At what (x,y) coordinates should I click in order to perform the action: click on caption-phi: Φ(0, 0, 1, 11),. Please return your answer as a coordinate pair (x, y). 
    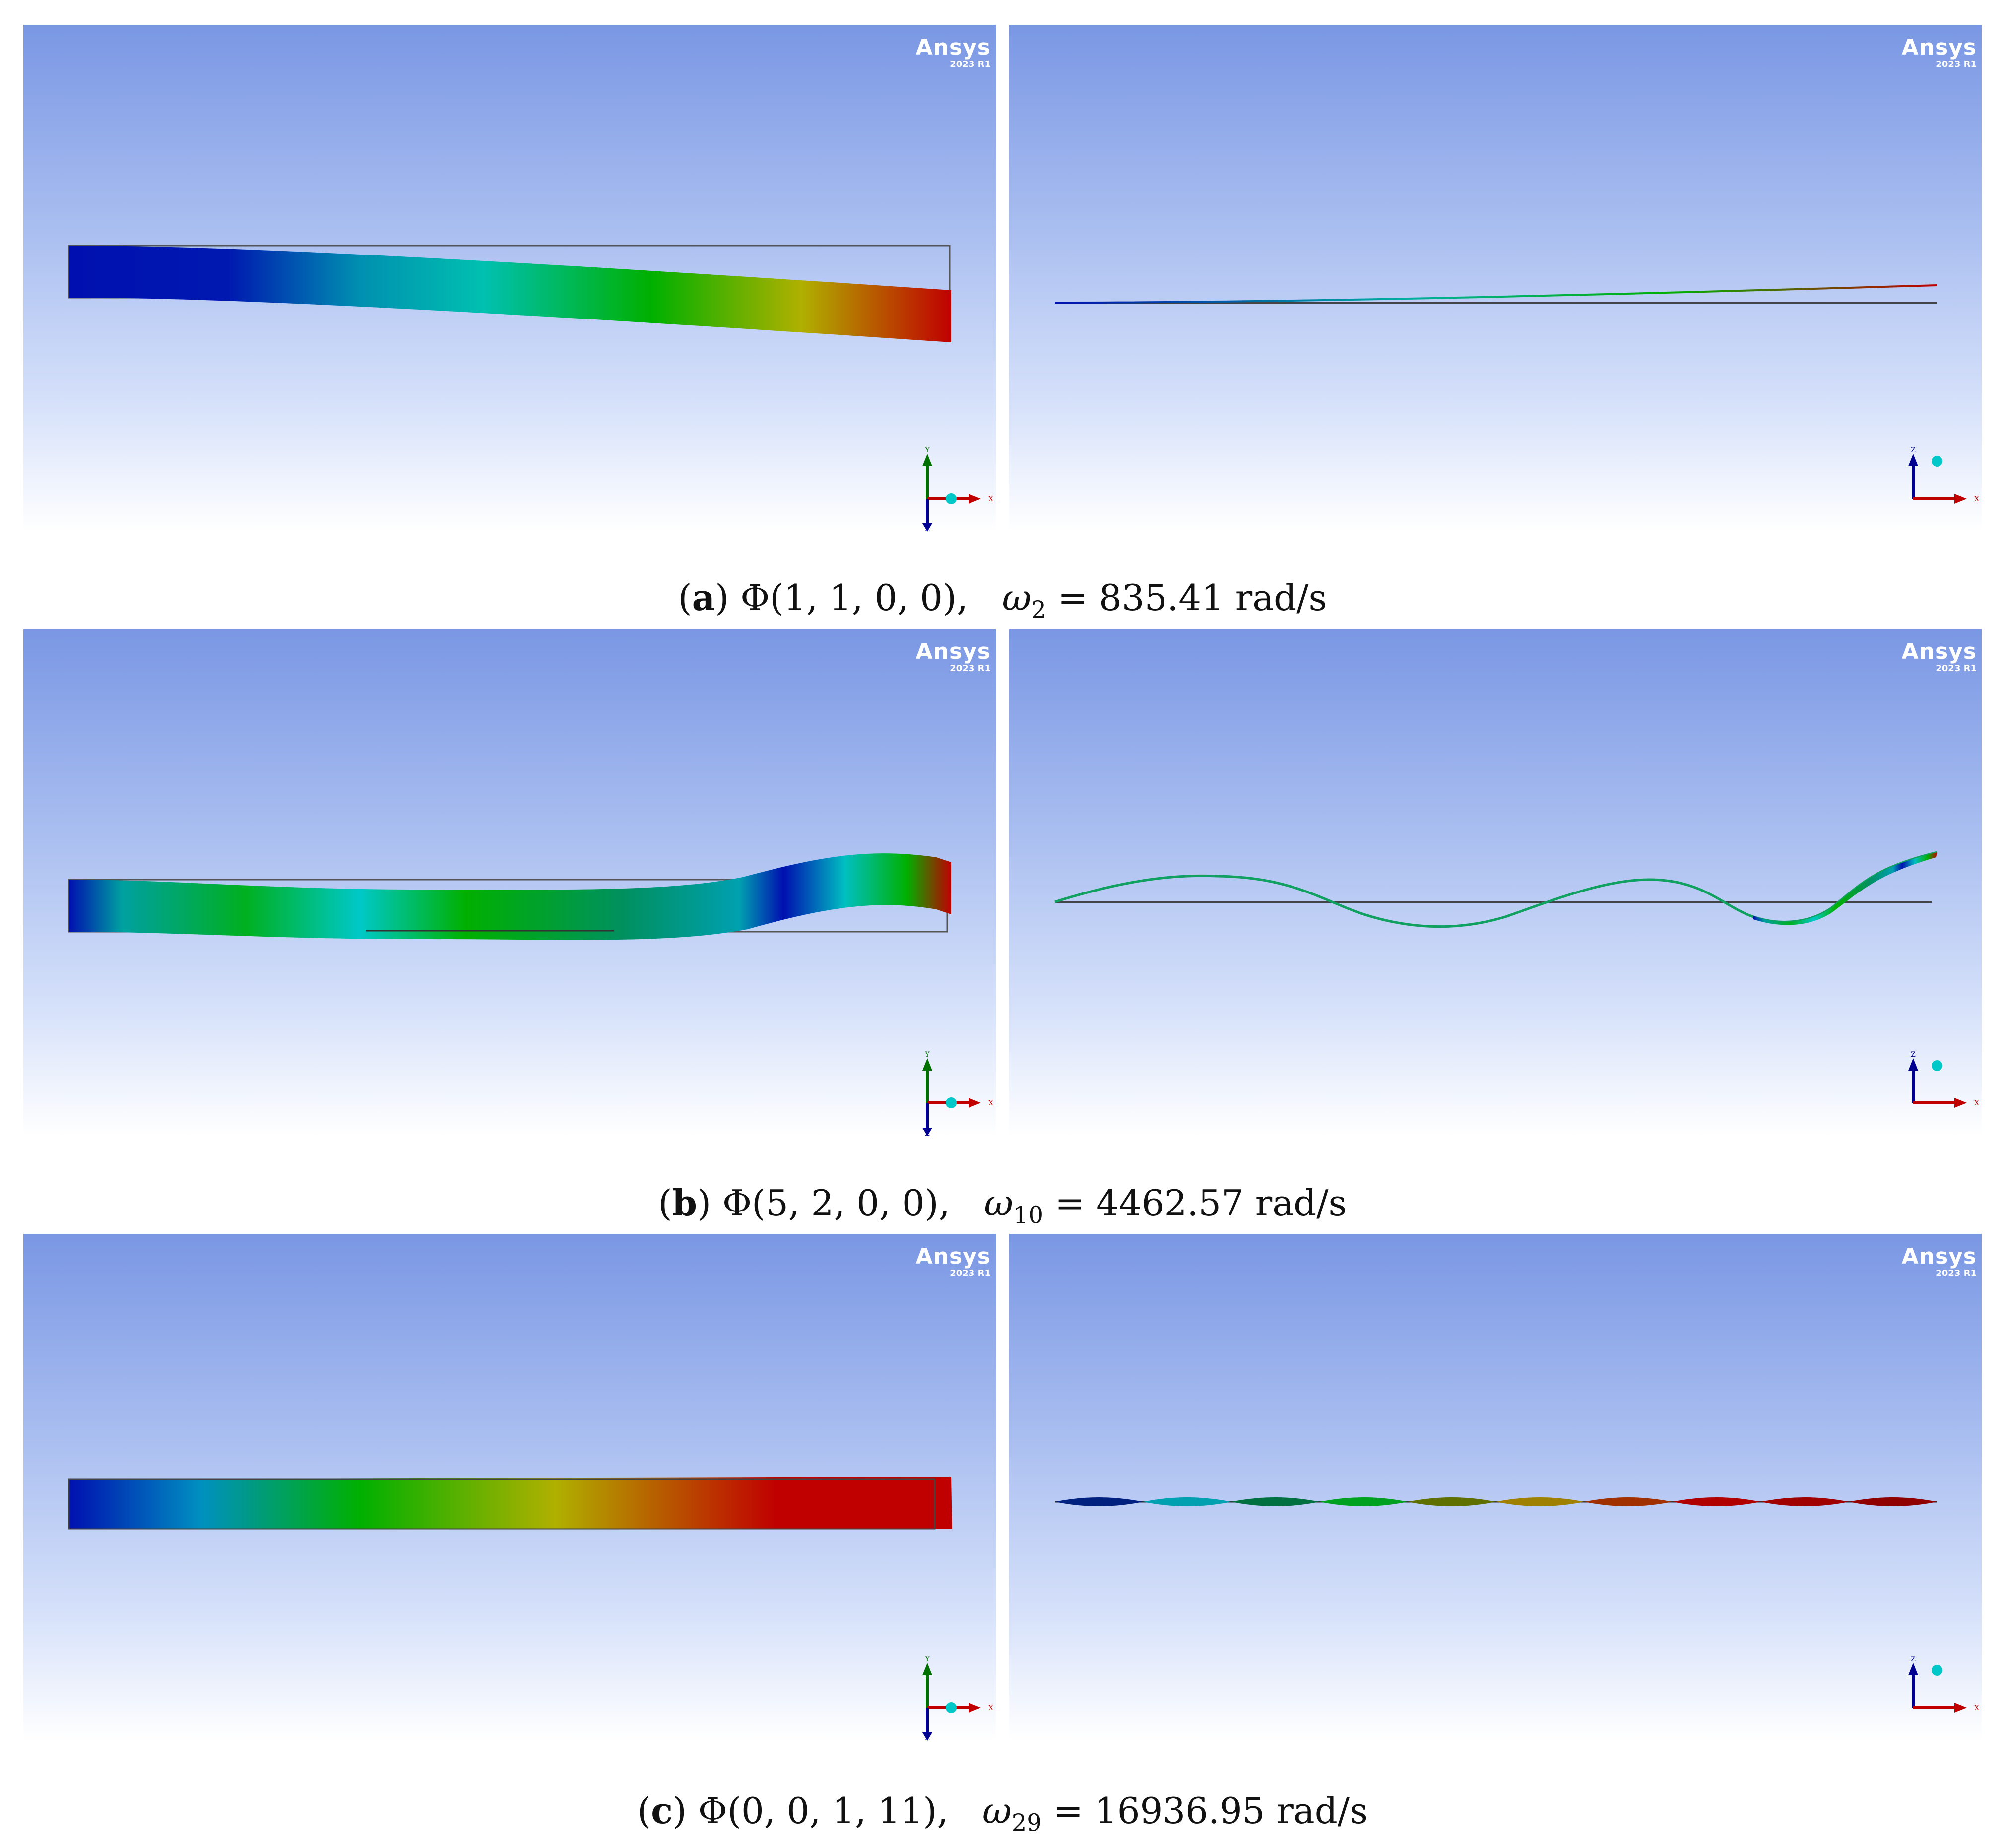
    Looking at the image, I should click on (823, 1811).